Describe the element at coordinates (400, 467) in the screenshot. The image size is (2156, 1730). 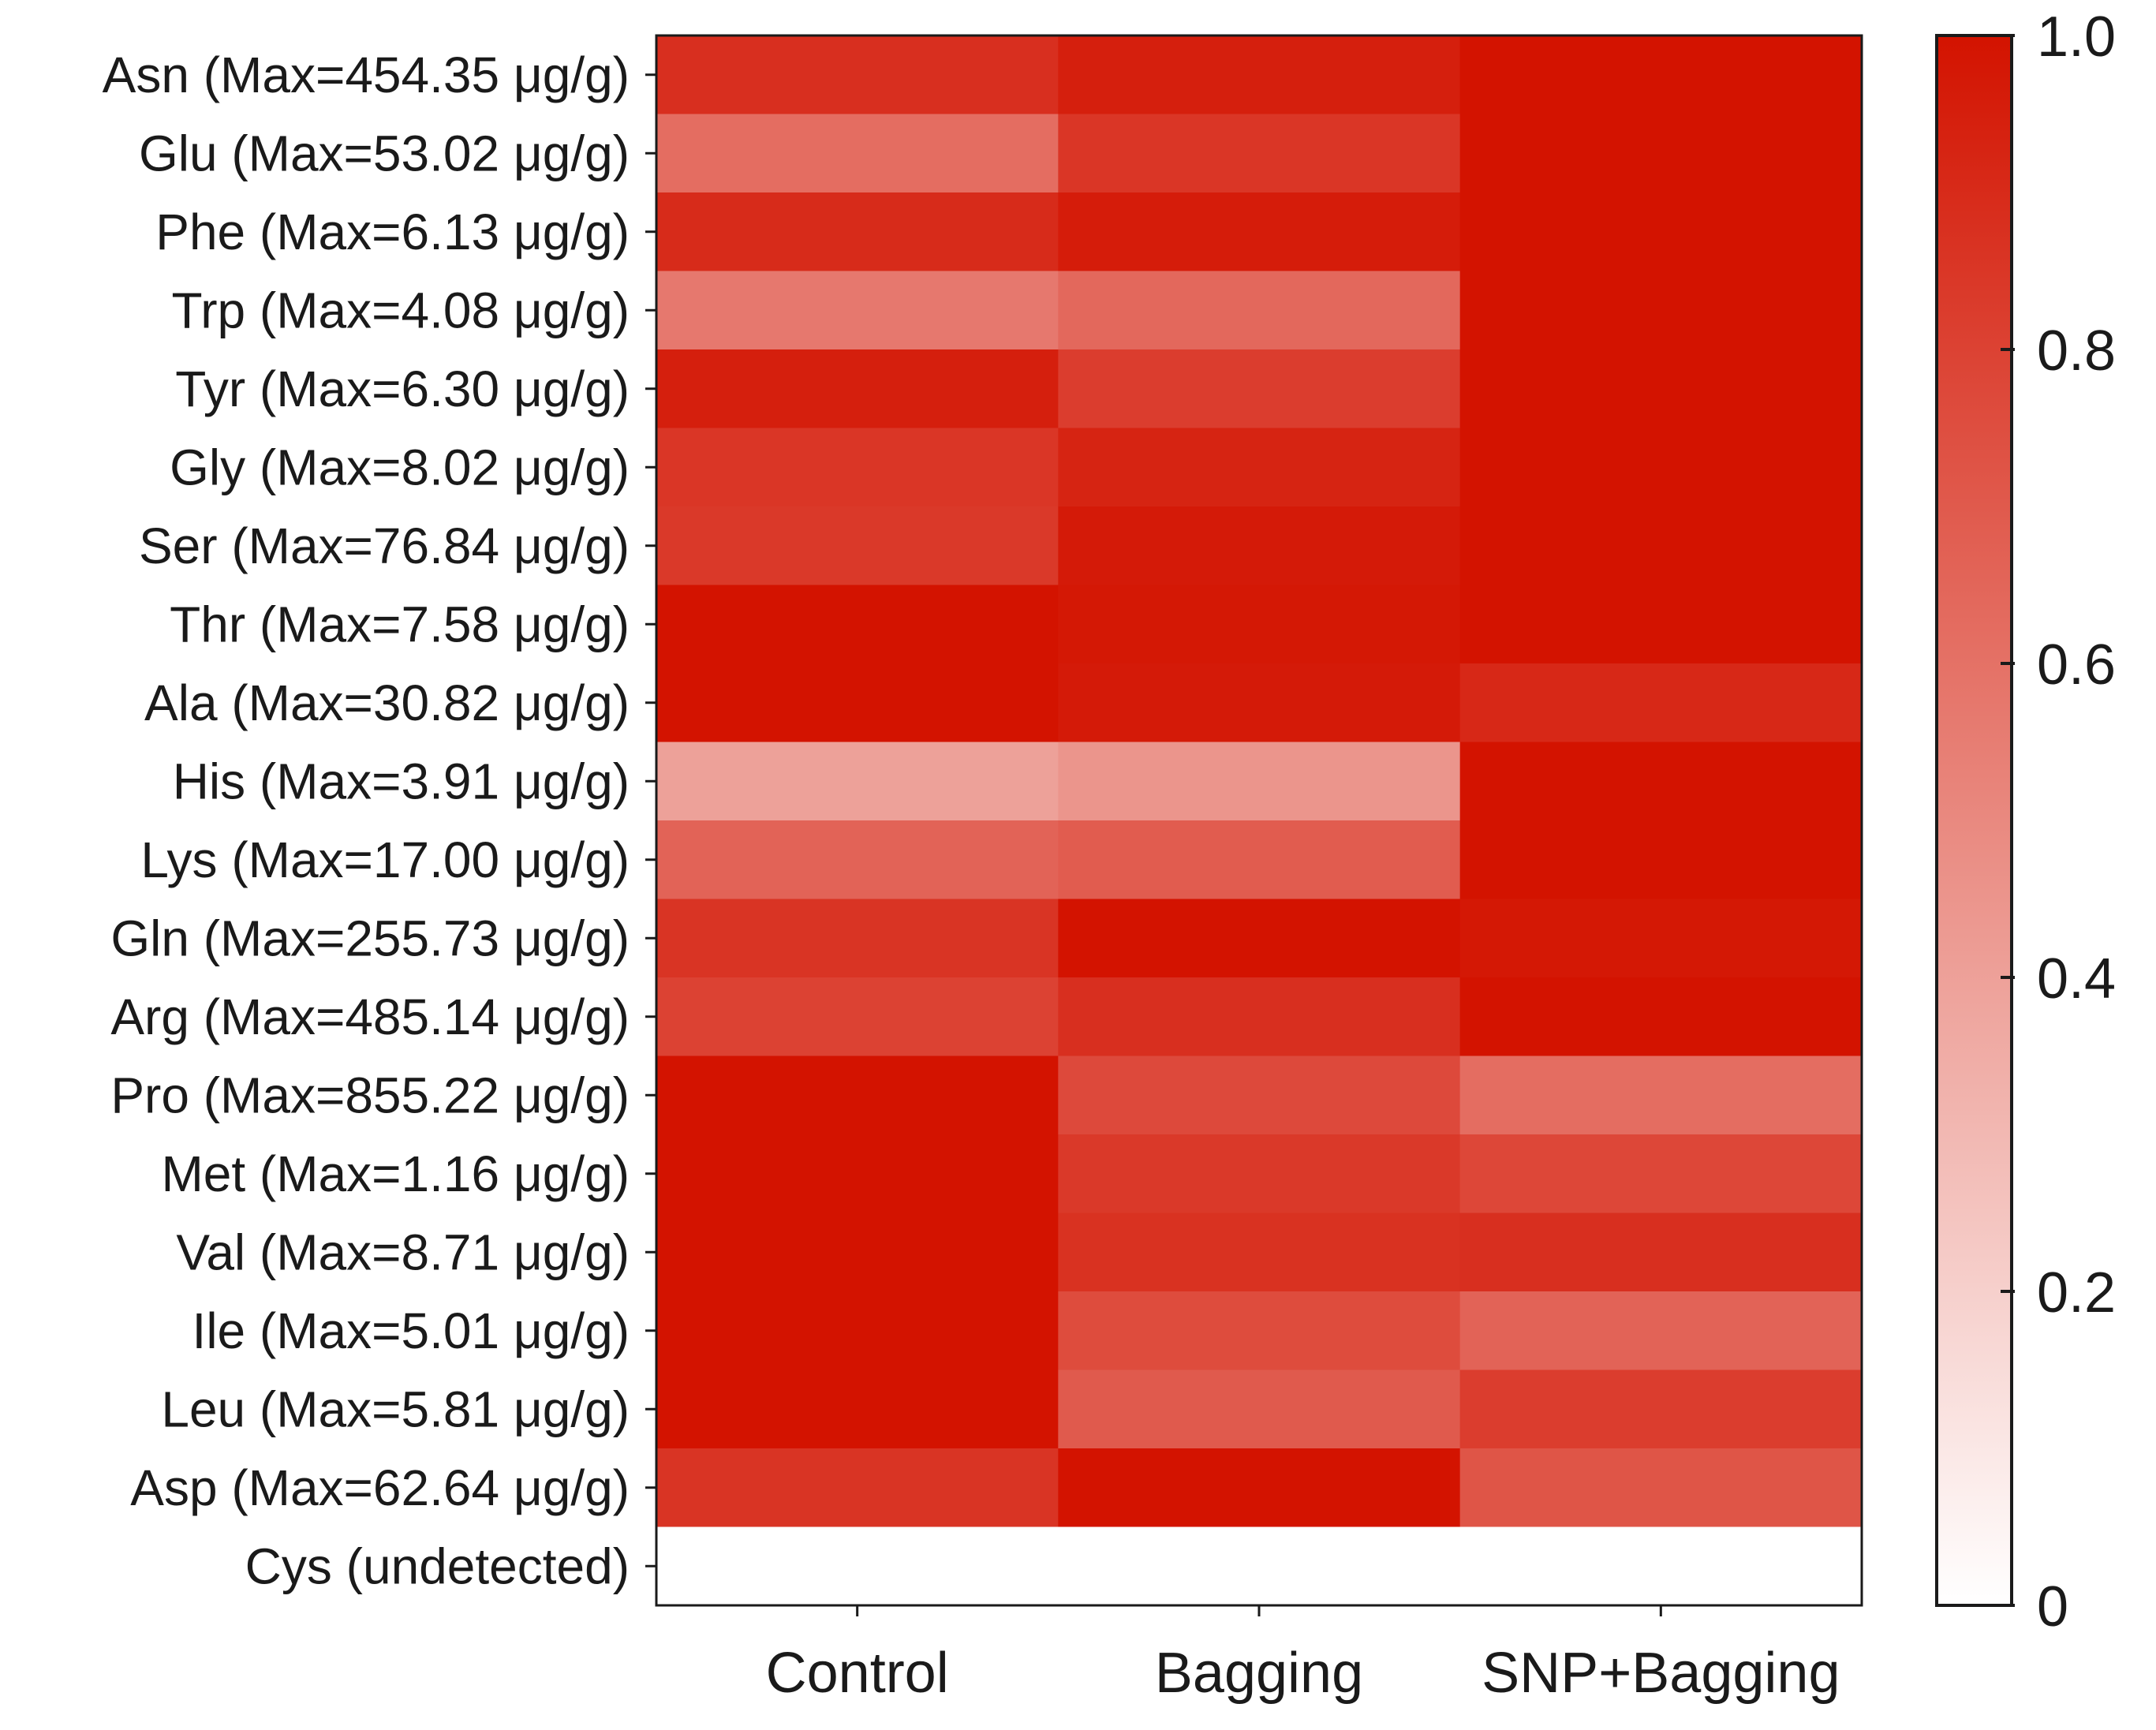
I see `row-label-gly: Gly (Max=8.02 μg/g)` at that location.